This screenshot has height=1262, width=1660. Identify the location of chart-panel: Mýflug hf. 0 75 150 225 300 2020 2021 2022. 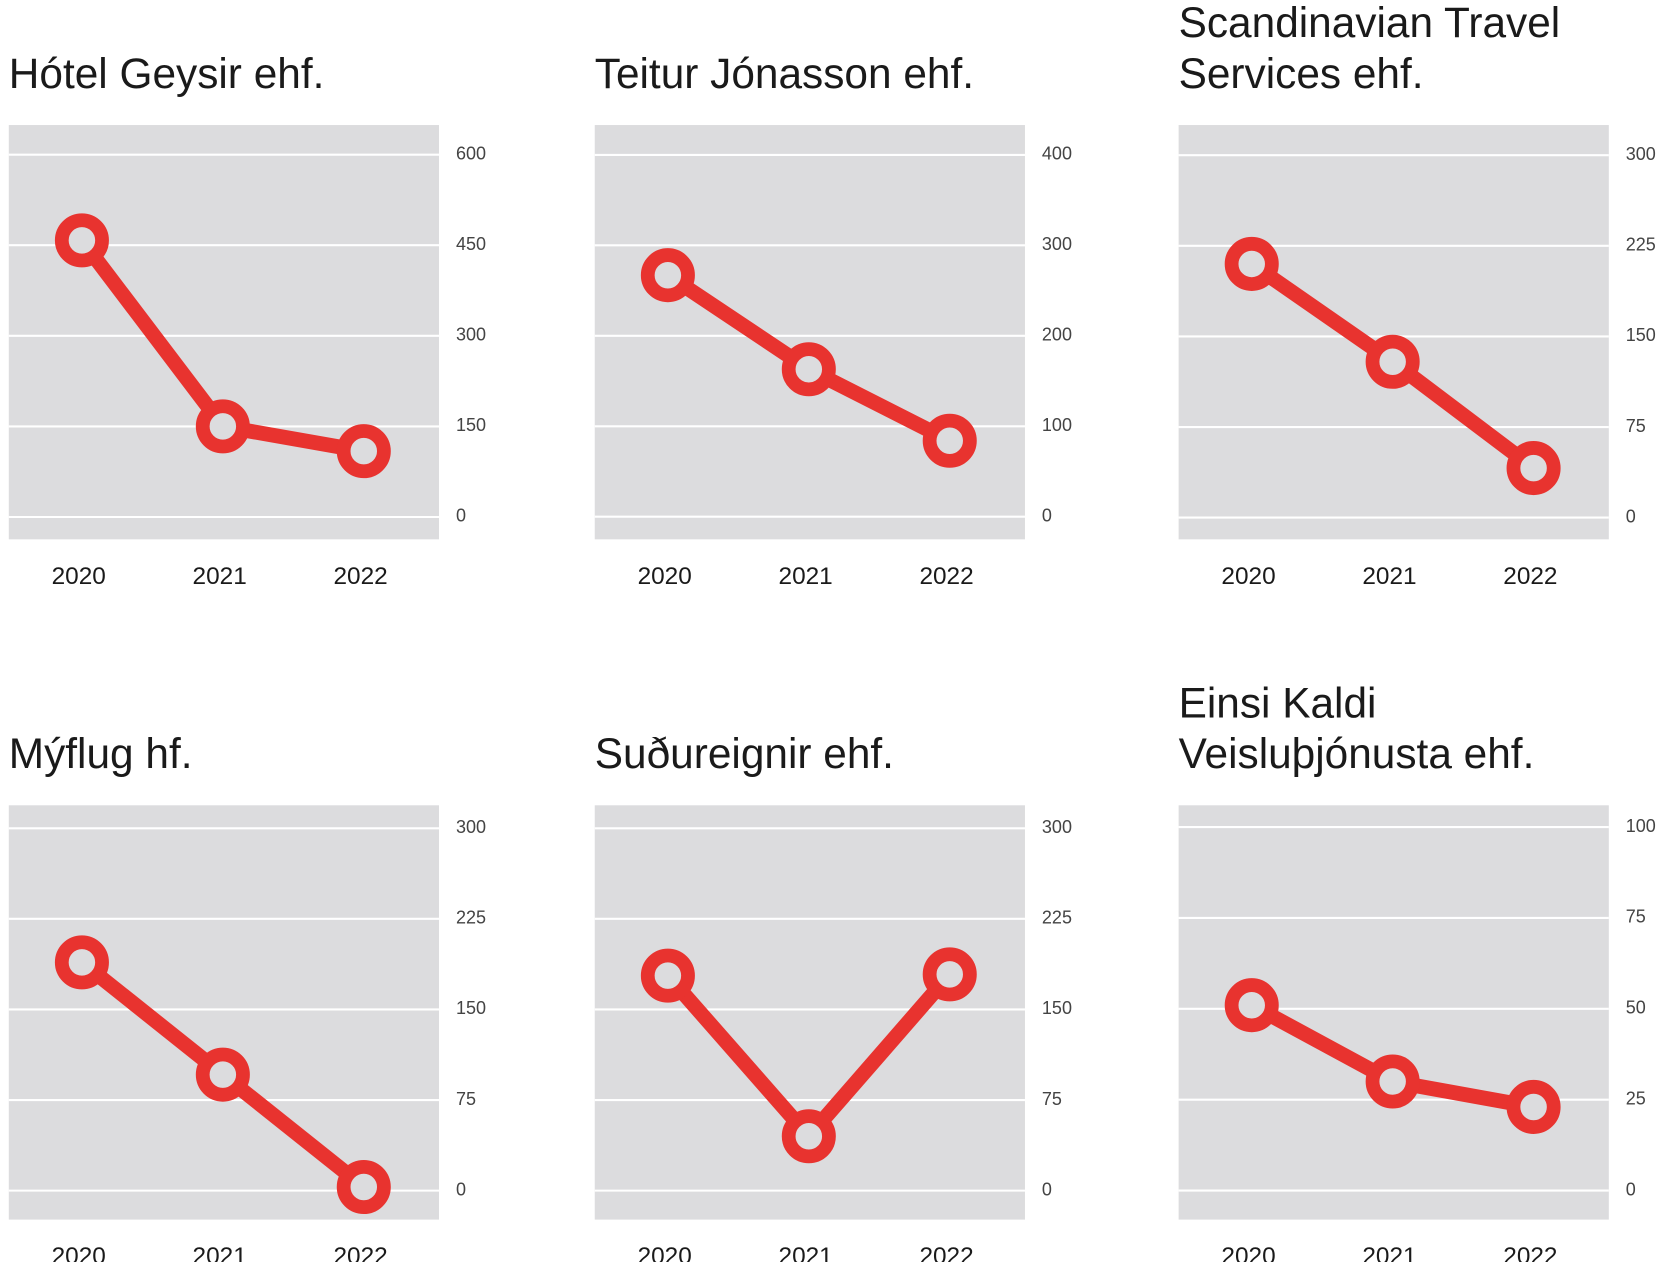
(247, 996).